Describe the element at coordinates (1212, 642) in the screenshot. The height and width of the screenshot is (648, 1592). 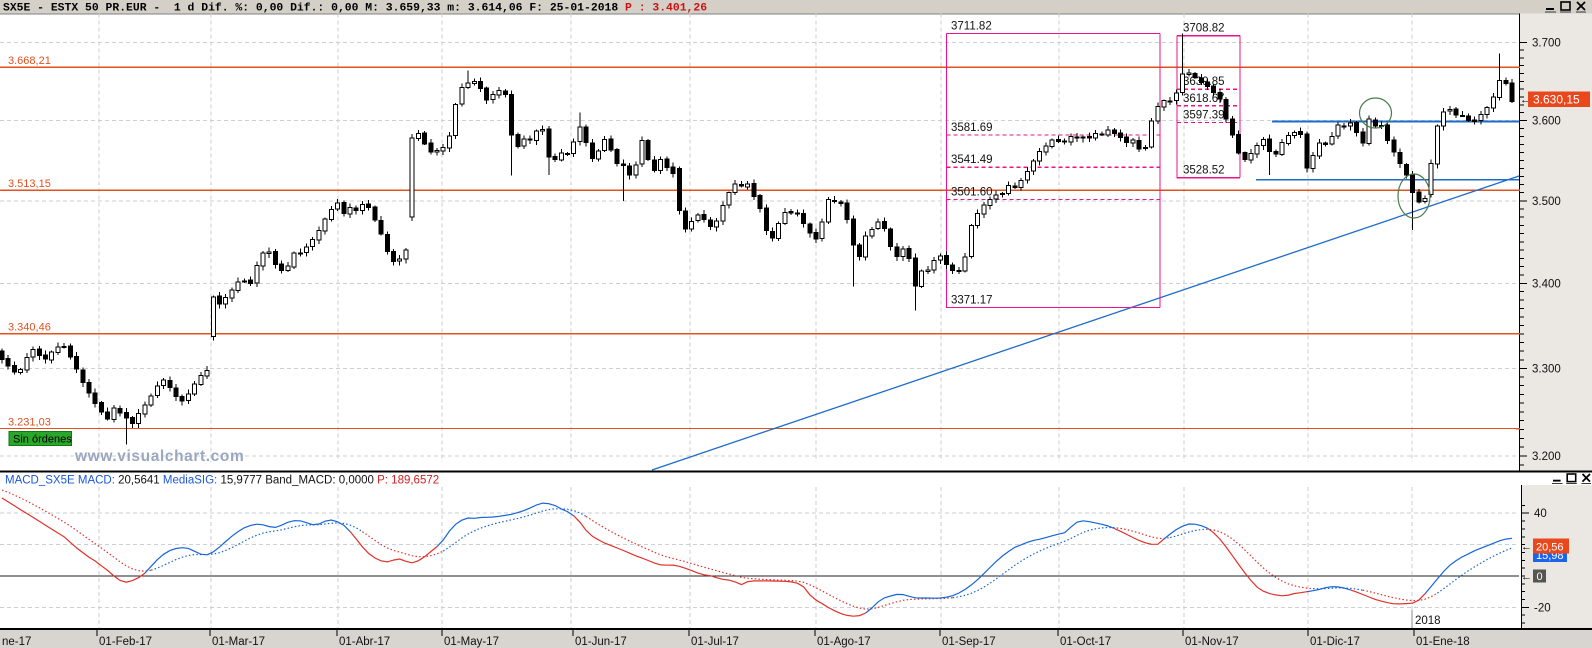
I see `svg-text: 01-Nov-17` at that location.